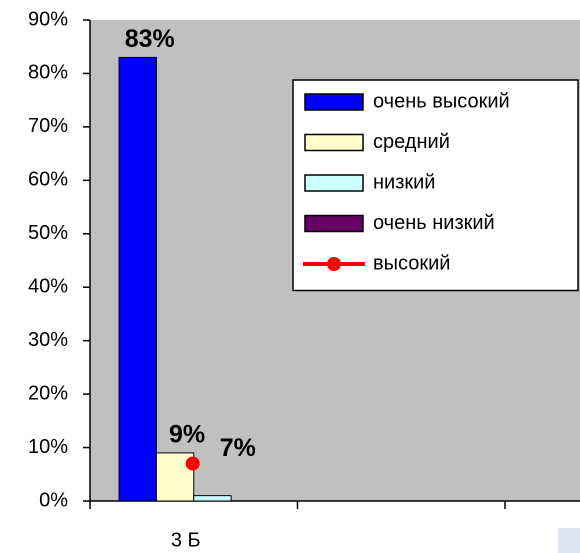 This screenshot has width=580, height=553. What do you see at coordinates (48, 19) in the screenshot?
I see `y-tick-label: 90%` at bounding box center [48, 19].